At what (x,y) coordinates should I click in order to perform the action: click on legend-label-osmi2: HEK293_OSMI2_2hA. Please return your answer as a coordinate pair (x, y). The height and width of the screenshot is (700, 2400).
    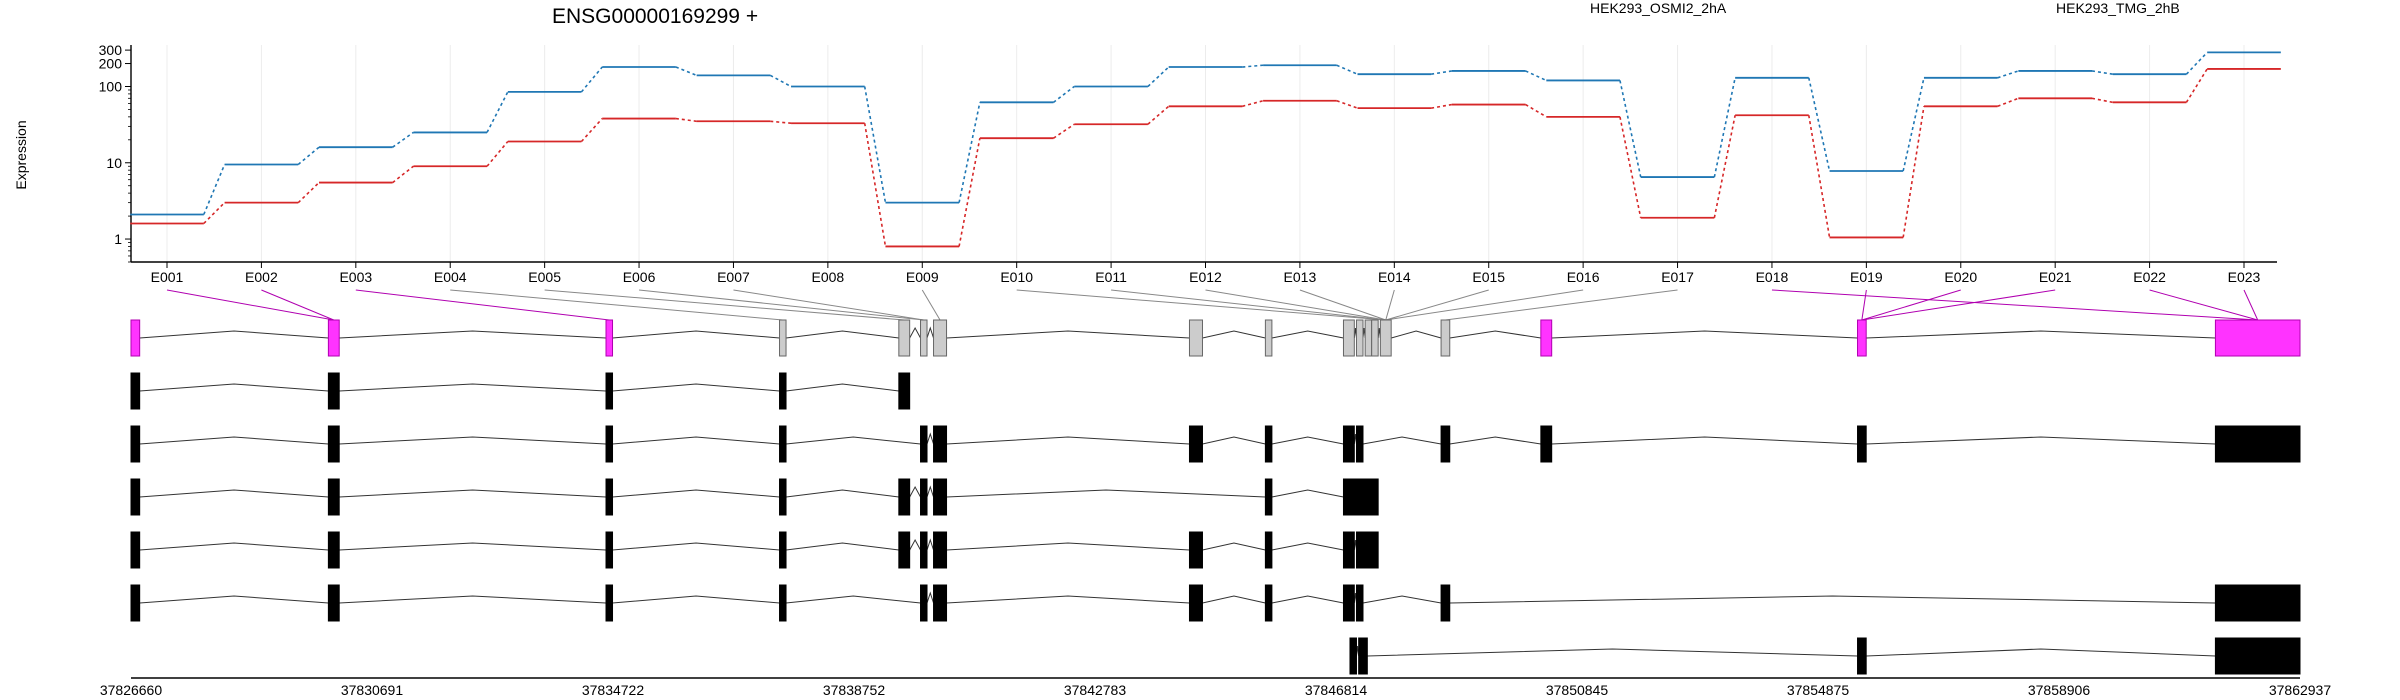
    Looking at the image, I should click on (1658, 8).